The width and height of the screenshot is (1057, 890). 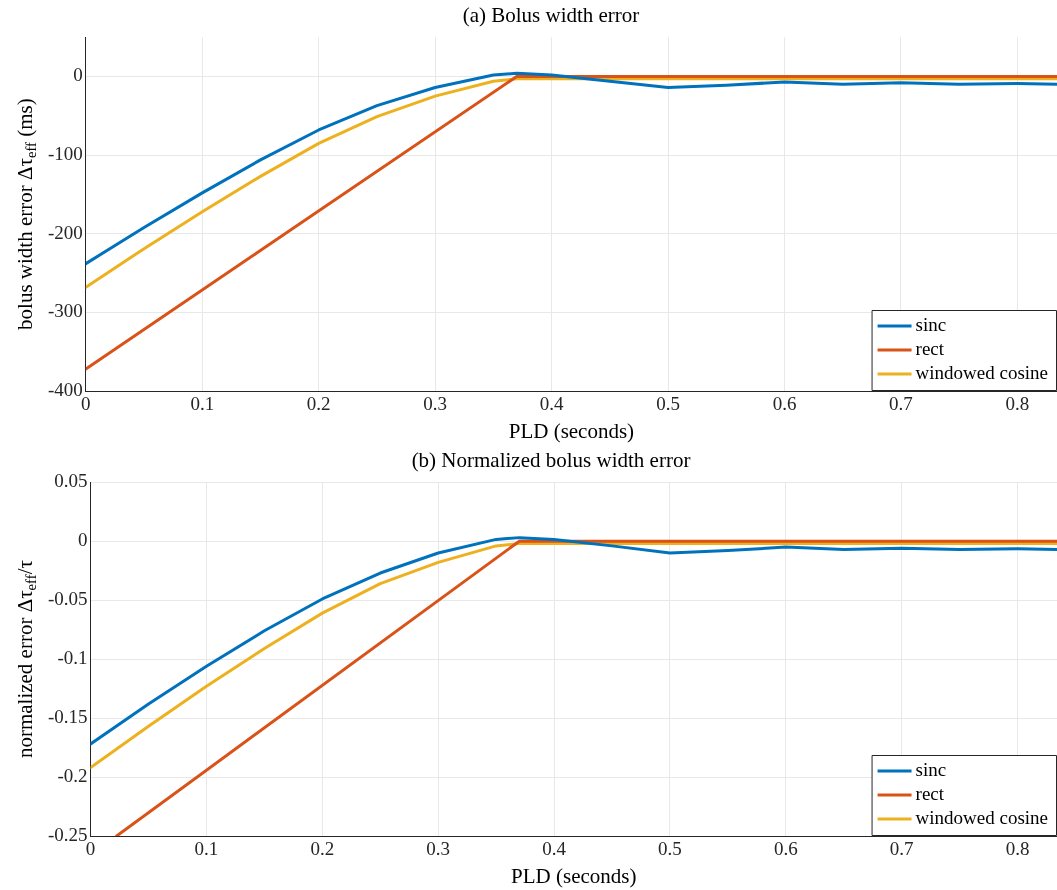 I want to click on chart-title: (a) Bolus width error, so click(x=551, y=15).